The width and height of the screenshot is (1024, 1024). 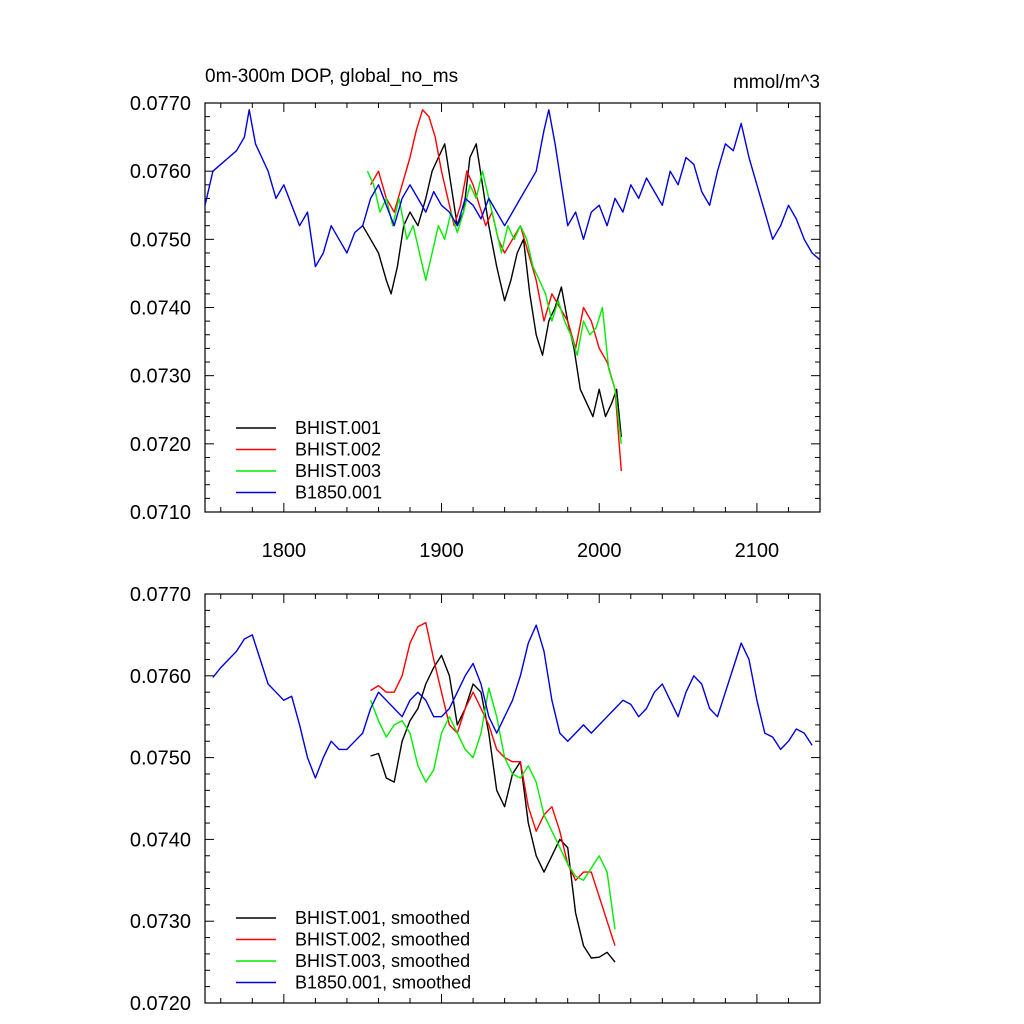 What do you see at coordinates (441, 551) in the screenshot?
I see `x-tick-label: 1900` at bounding box center [441, 551].